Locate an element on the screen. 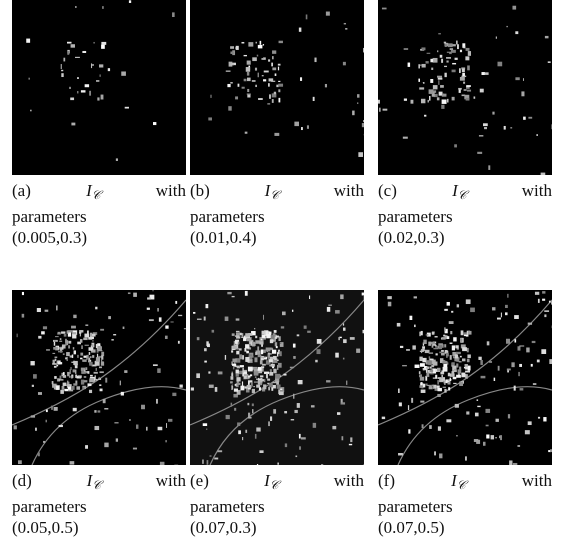 This screenshot has width=567, height=552. subfigure: (c) I𝒞 with parameters (0.02,0.3) is located at coordinates (465, 124).